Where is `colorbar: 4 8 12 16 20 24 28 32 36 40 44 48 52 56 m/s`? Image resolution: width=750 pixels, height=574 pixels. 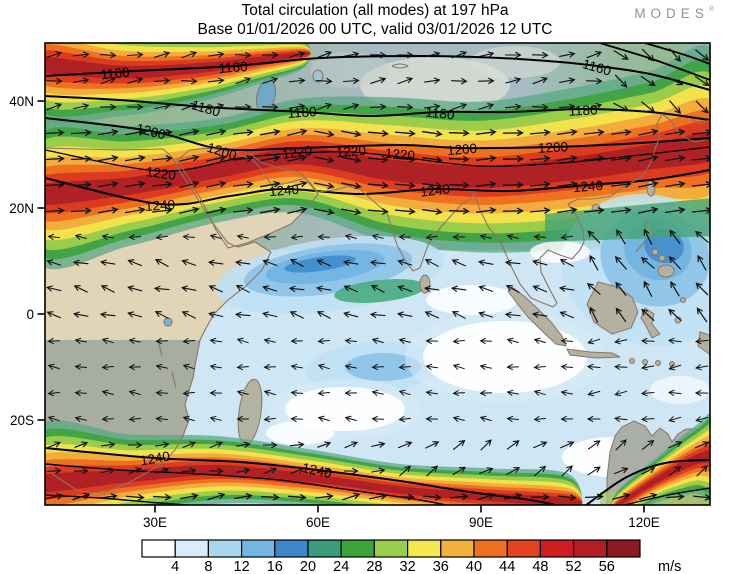
colorbar: 4 8 12 16 20 24 28 32 36 40 44 48 52 56 m/s is located at coordinates (411, 556).